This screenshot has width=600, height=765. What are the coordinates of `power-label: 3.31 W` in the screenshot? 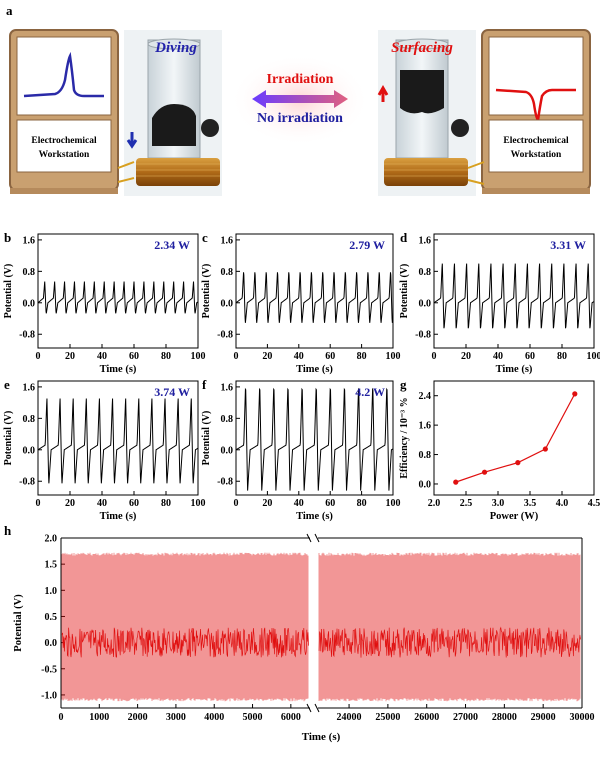 It's located at (568, 245).